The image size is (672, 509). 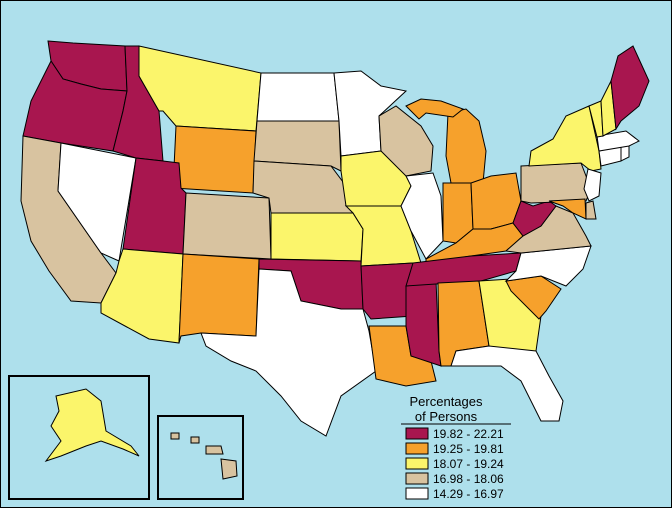 What do you see at coordinates (468, 449) in the screenshot?
I see `legend-label: 19.25 - 19.81` at bounding box center [468, 449].